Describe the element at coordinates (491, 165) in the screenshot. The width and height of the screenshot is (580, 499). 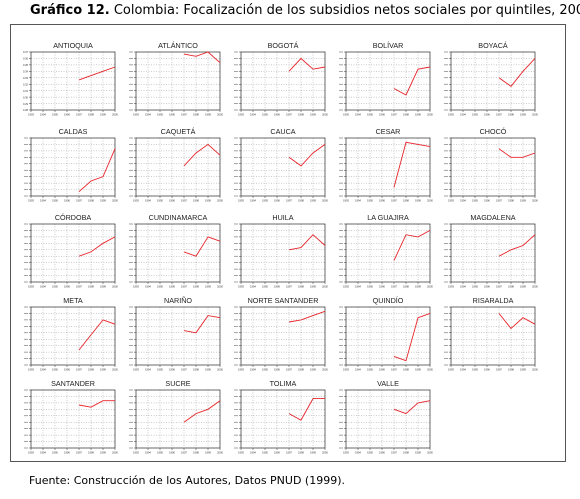
I see `panel-10: CHOCÓ 1993 1994 1995 1996 1997 1998 1999 2000` at that location.